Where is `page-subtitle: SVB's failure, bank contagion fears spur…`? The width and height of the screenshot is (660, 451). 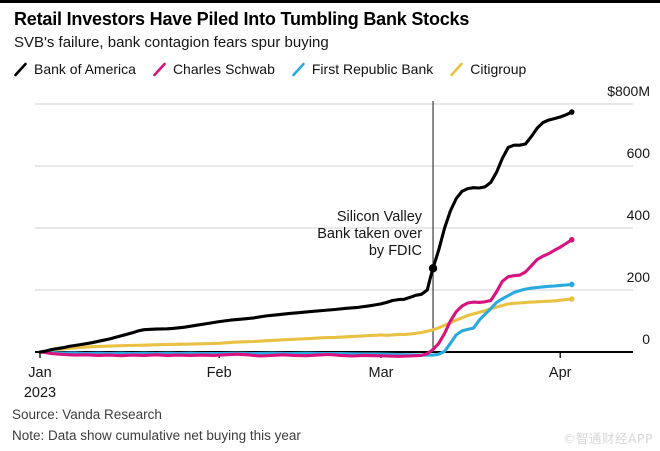 page-subtitle: SVB's failure, bank contagion fears spur… is located at coordinates (171, 42).